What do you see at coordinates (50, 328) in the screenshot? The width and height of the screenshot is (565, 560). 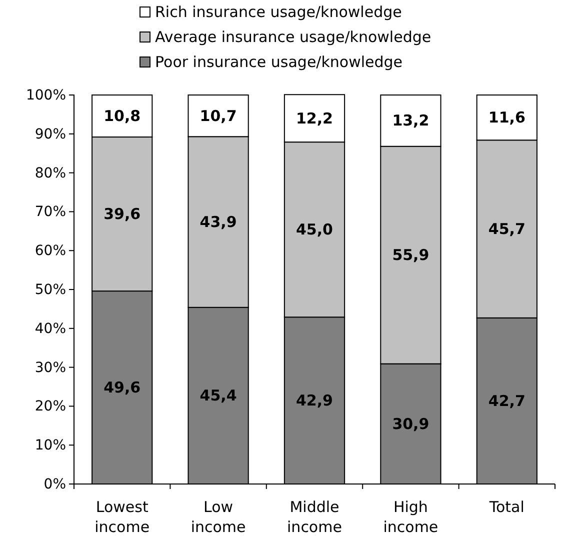 I see `y-tick-label: 40%` at bounding box center [50, 328].